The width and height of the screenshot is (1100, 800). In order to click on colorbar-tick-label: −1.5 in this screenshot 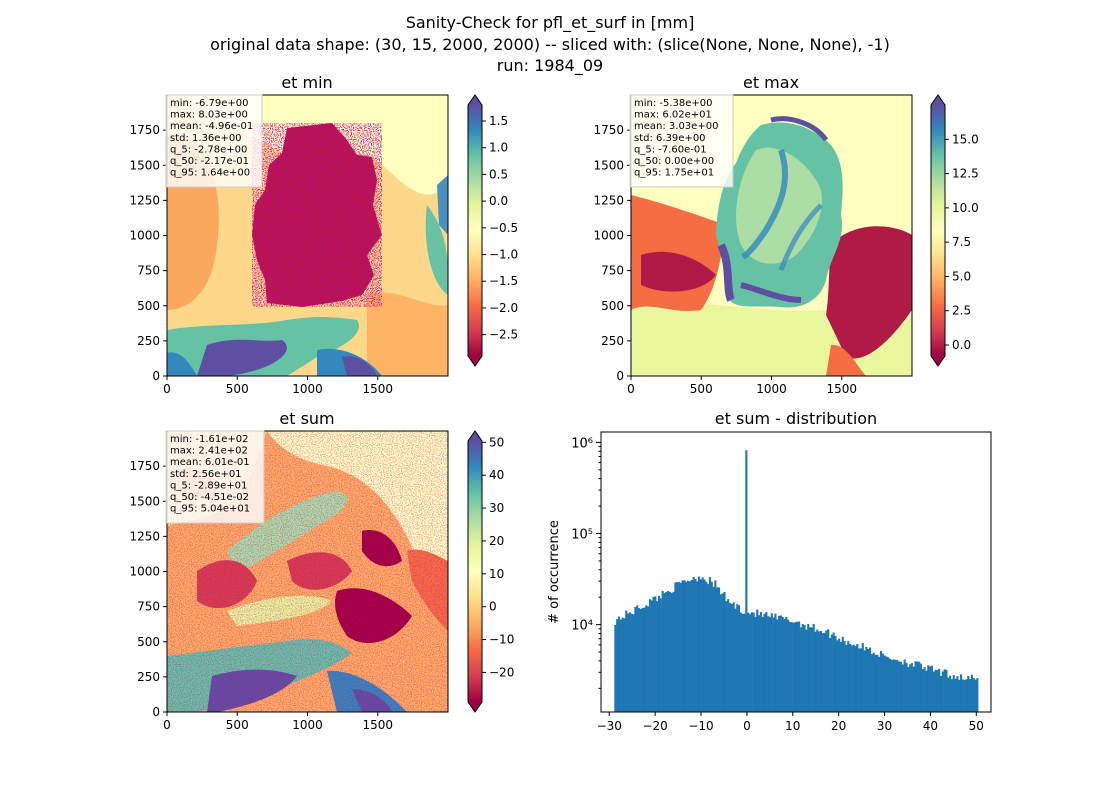, I will do `click(503, 281)`.